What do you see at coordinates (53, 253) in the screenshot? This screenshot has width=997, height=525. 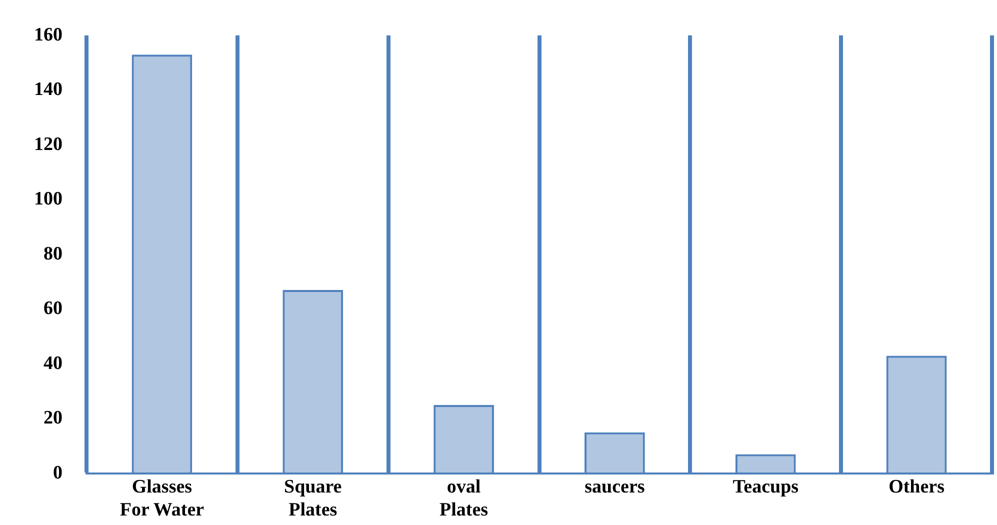 I see `y-tick-label: 80` at bounding box center [53, 253].